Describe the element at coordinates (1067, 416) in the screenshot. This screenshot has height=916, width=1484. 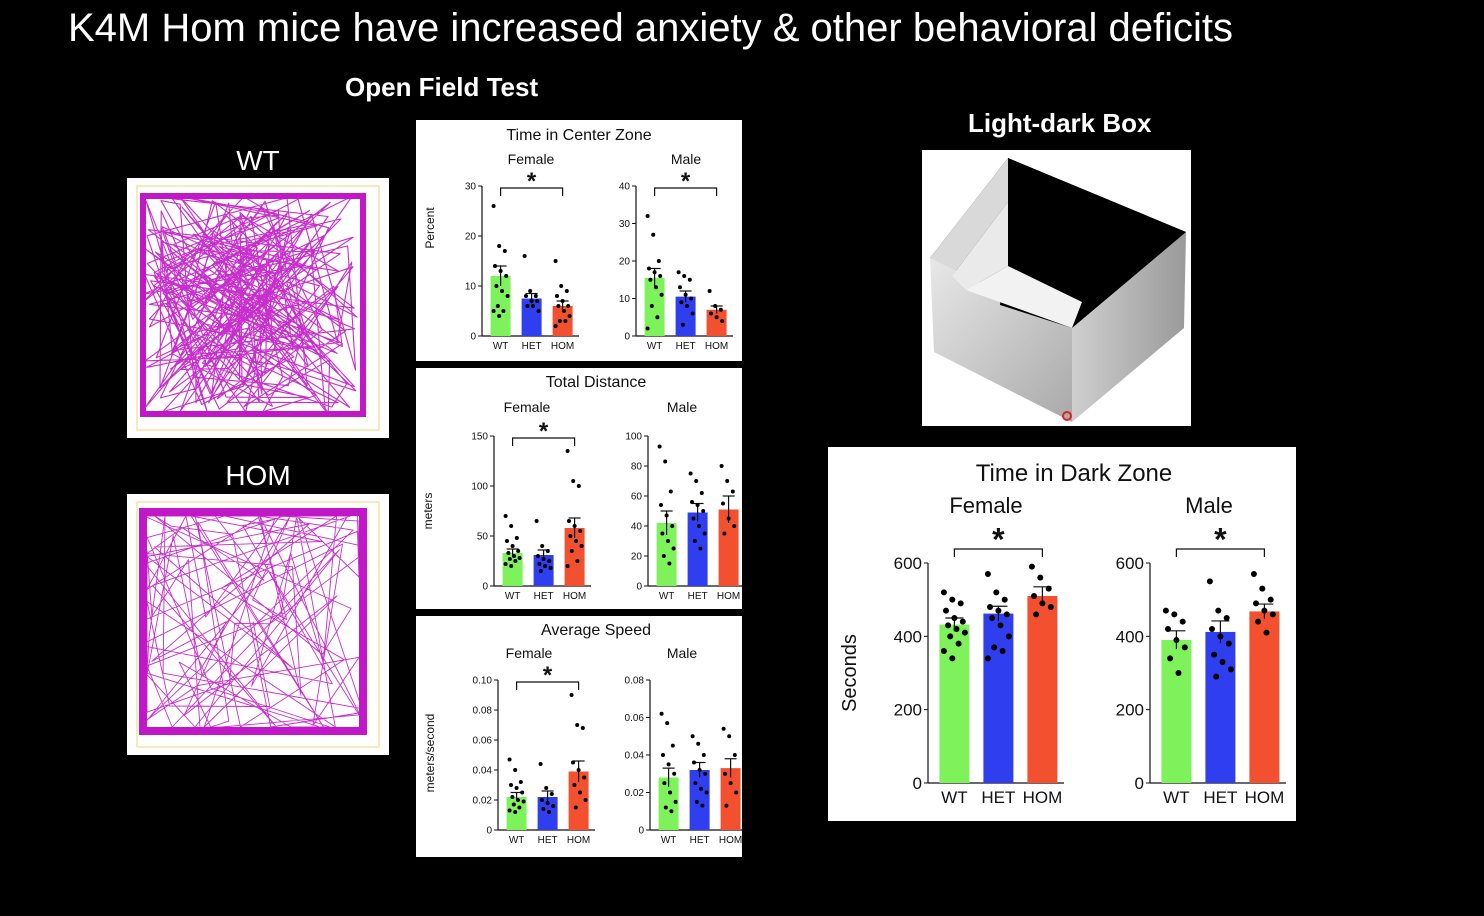
I see `red-marker-icon` at that location.